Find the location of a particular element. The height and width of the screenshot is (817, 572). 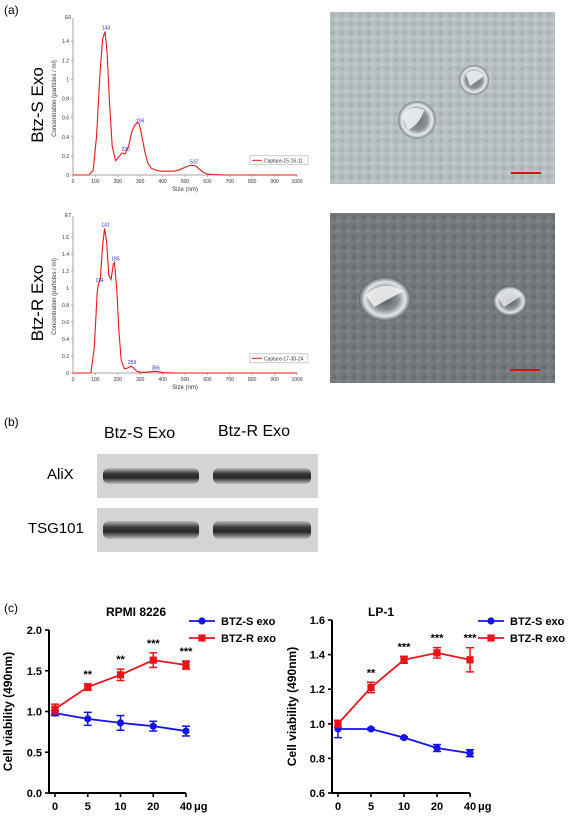

x-tick-label: 700 is located at coordinates (230, 182).